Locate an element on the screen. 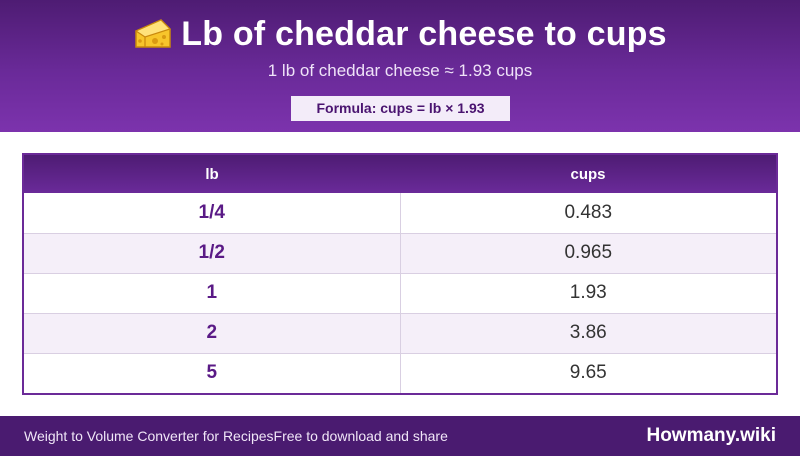 This screenshot has height=456, width=800. cell-cups: 3.86 is located at coordinates (588, 332).